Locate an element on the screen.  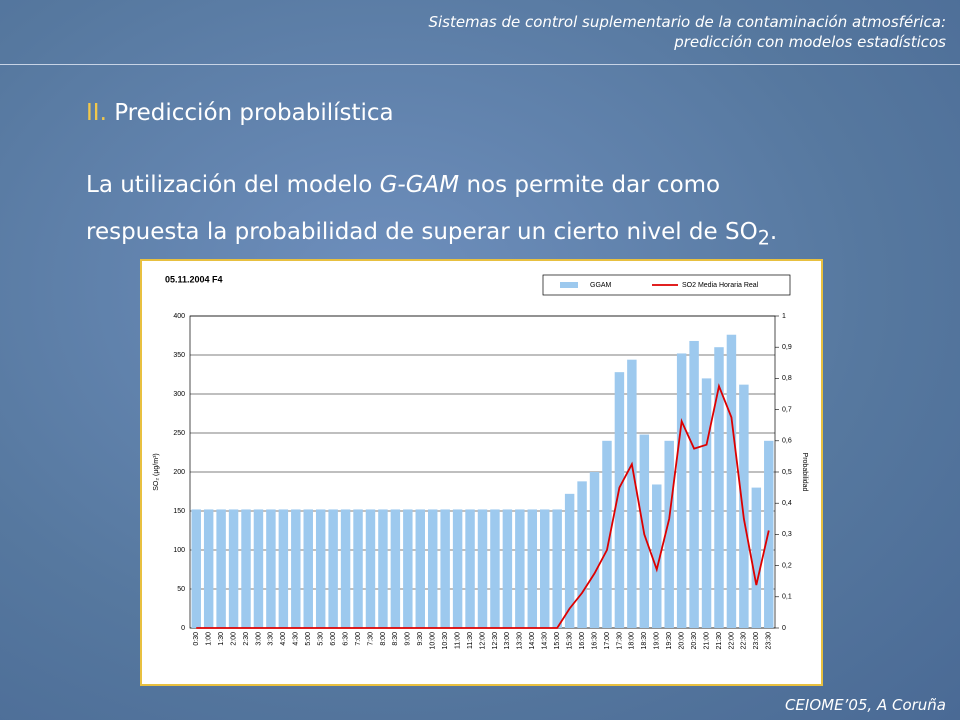
x-tick-label: 21:30 is located at coordinates (719, 641).